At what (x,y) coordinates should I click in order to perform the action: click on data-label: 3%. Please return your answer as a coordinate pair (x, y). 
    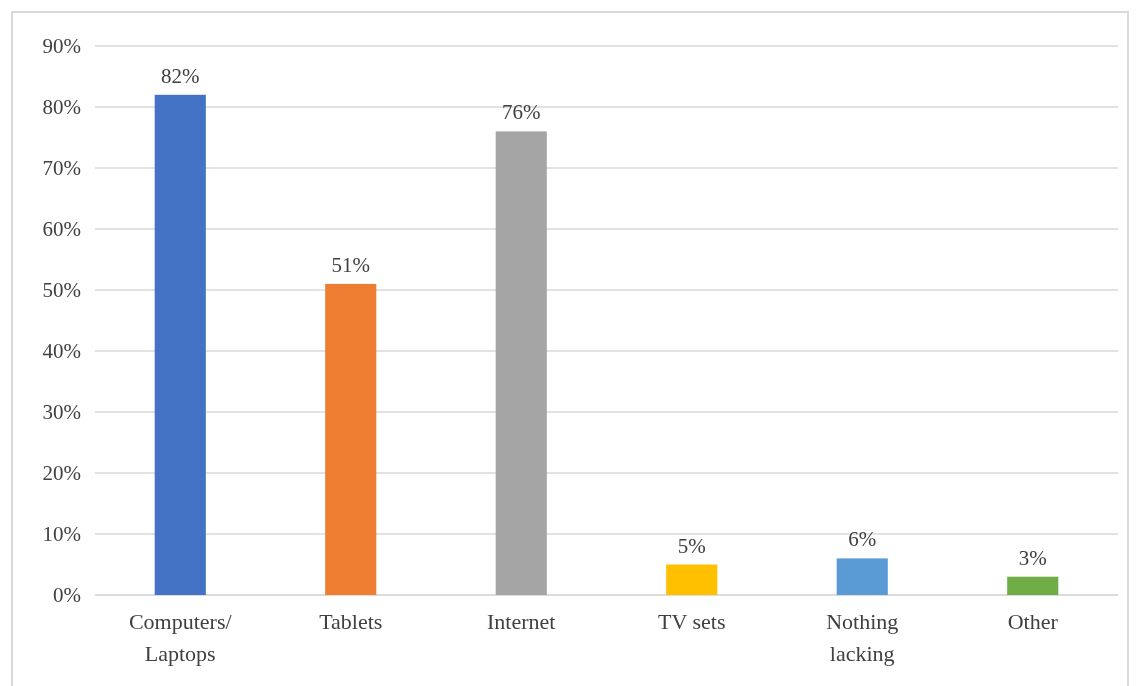
    Looking at the image, I should click on (1032, 557).